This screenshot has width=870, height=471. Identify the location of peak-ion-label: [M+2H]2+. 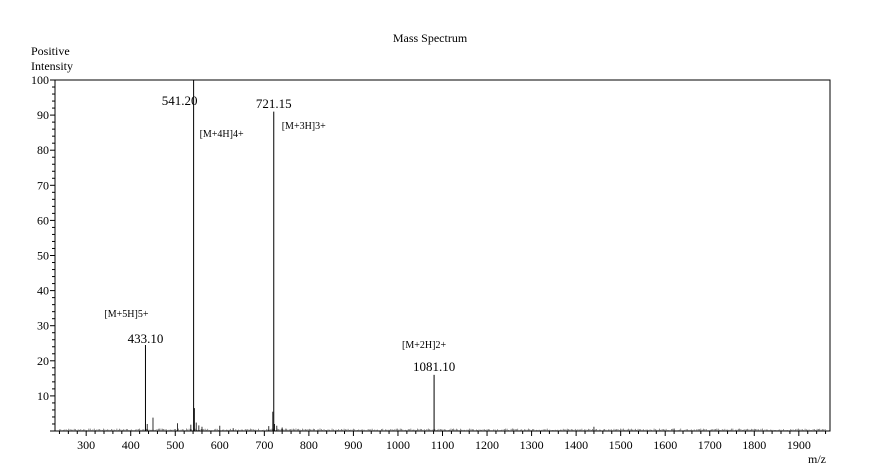
(424, 345).